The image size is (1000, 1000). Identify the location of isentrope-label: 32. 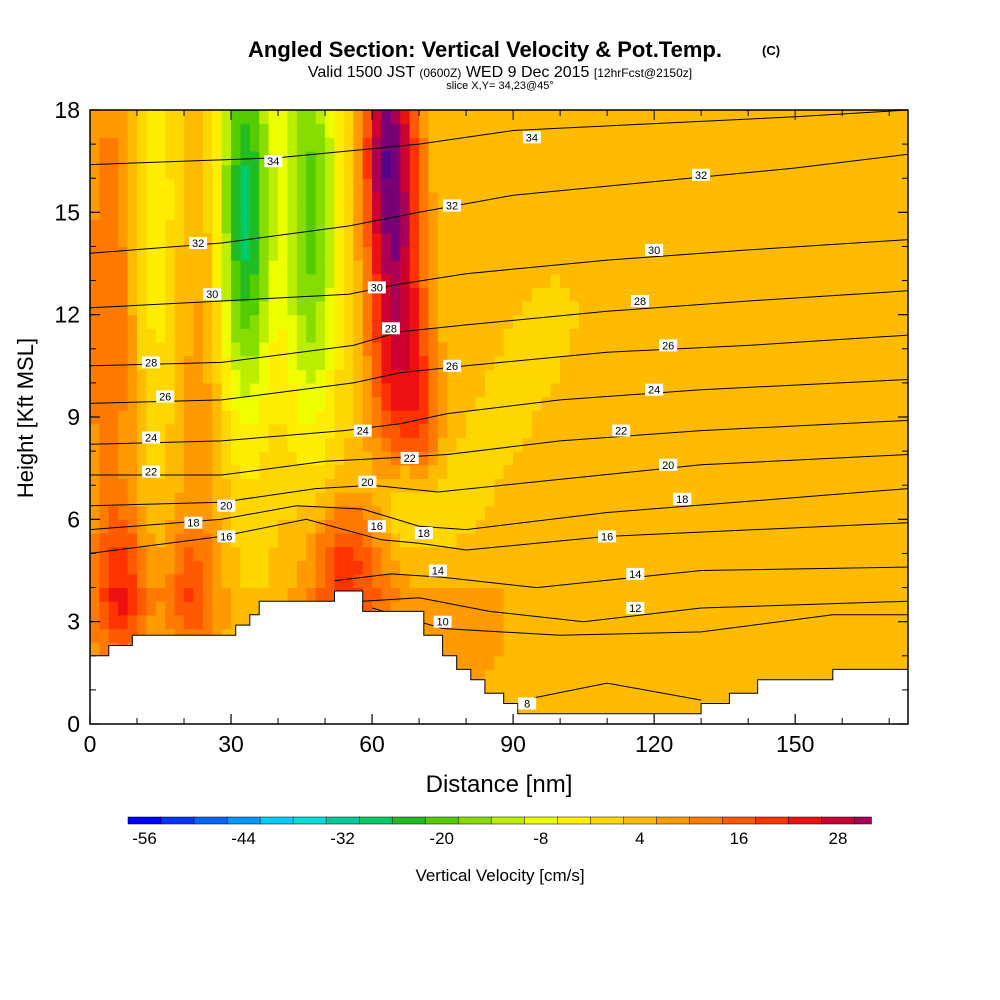
(452, 206).